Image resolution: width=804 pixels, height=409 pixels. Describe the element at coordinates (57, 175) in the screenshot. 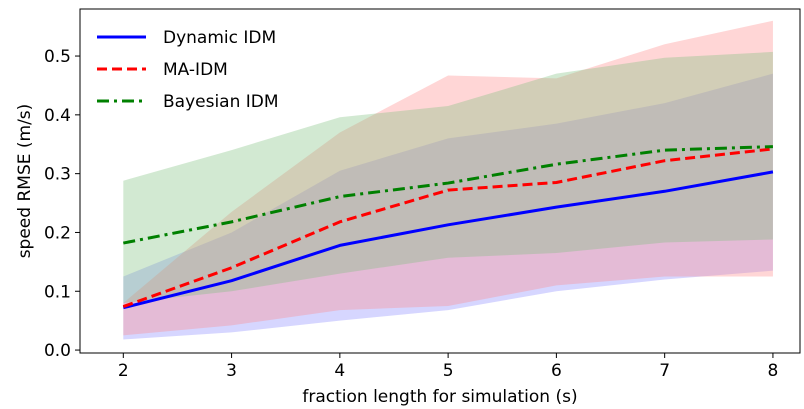

I see `y-tick-label: 0.3` at that location.